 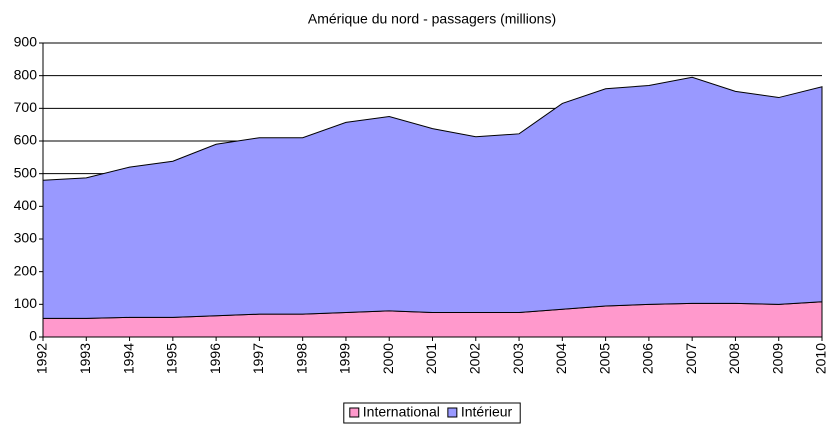 What do you see at coordinates (518, 358) in the screenshot?
I see `x-tick-label: 2003` at bounding box center [518, 358].